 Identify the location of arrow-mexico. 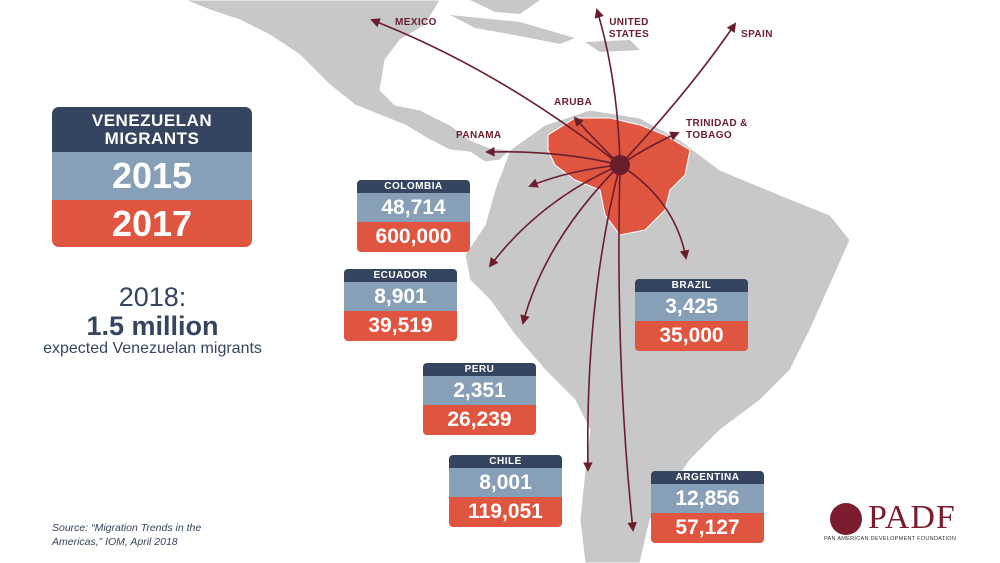
(495, 92).